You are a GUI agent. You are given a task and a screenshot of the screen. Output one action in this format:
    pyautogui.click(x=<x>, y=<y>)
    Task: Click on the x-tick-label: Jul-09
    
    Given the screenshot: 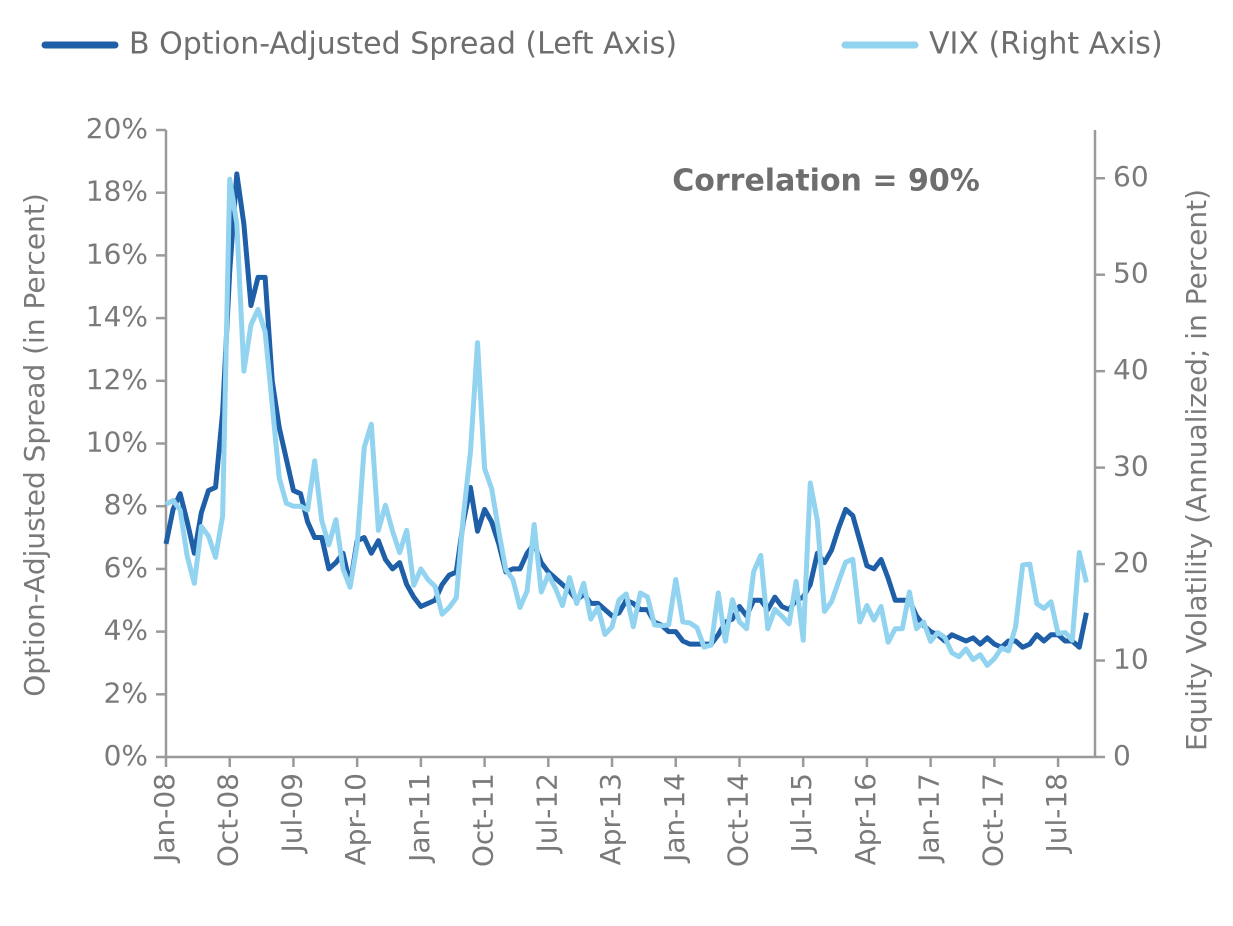 What is the action you would take?
    pyautogui.click(x=291, y=814)
    